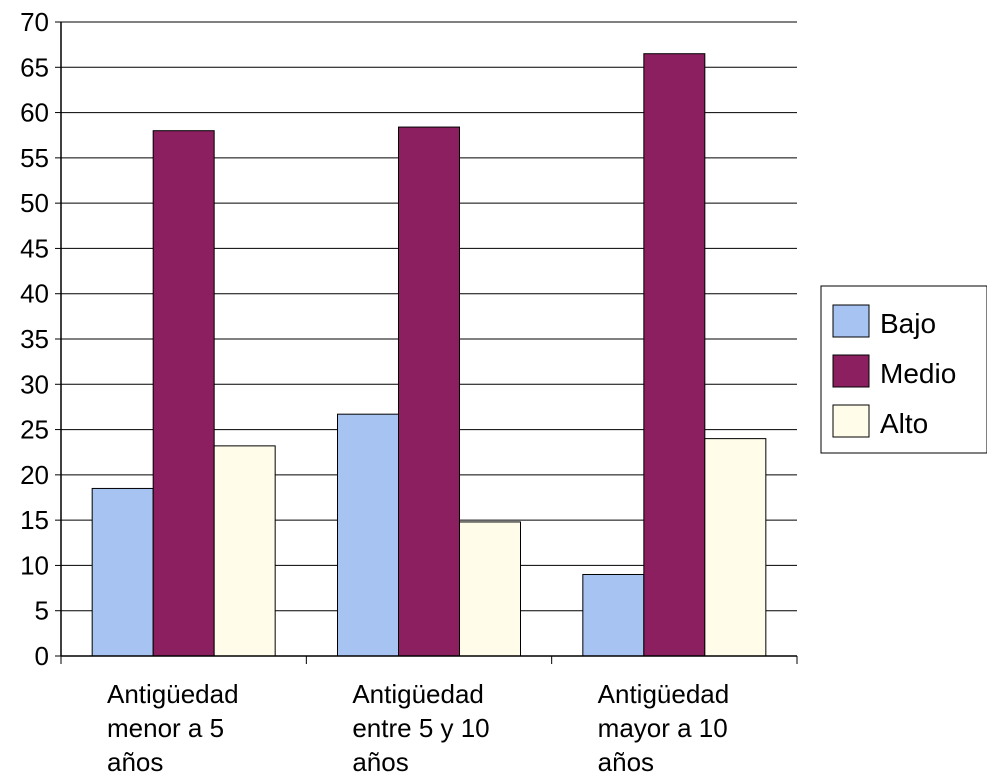 The width and height of the screenshot is (987, 778). I want to click on x-category-label: Antigüedad menor a 5 años, so click(173, 728).